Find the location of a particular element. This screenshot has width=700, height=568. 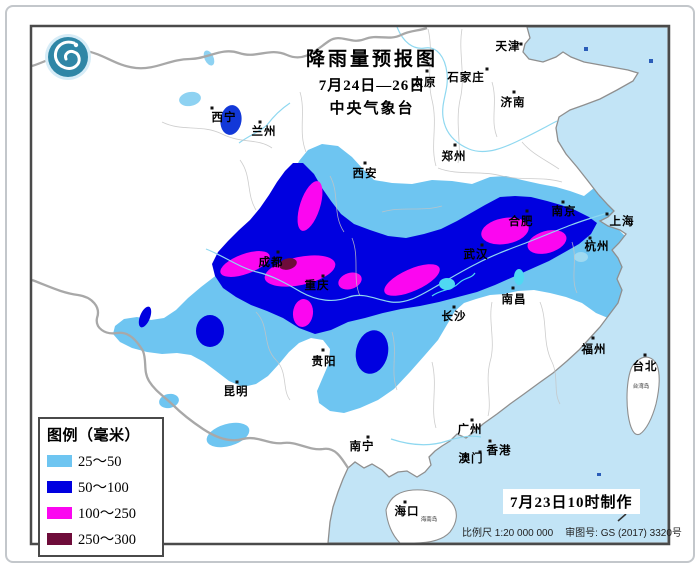

legend-item-label: 25～50 is located at coordinates (100, 462).